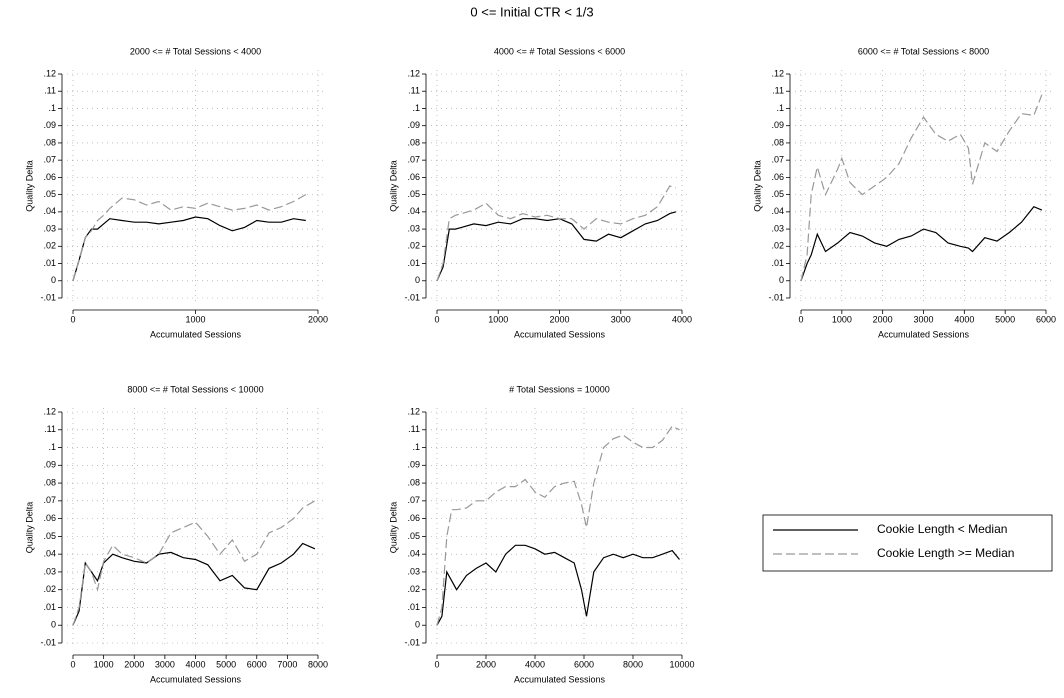 This screenshot has width=1064, height=698. I want to click on chart-title: 2000 <= # Total Sessions < 4000, so click(195, 51).